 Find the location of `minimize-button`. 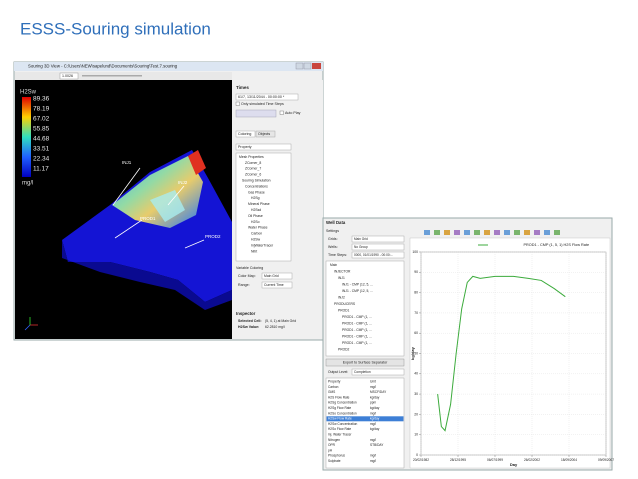

minimize-button is located at coordinates (299, 66).